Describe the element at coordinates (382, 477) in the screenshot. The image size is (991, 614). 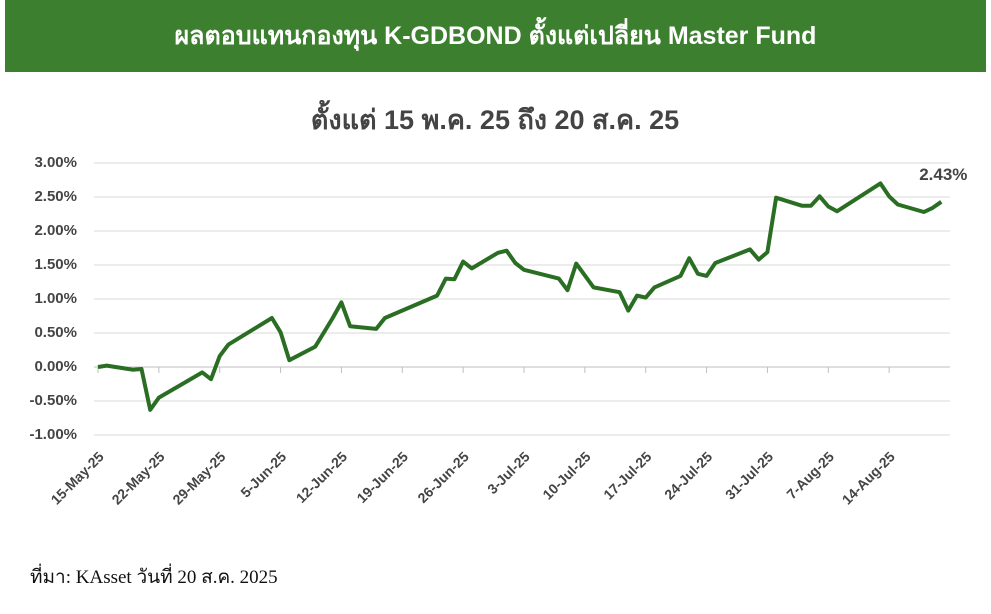
I see `x-tick-label: 19-Jun-25` at that location.